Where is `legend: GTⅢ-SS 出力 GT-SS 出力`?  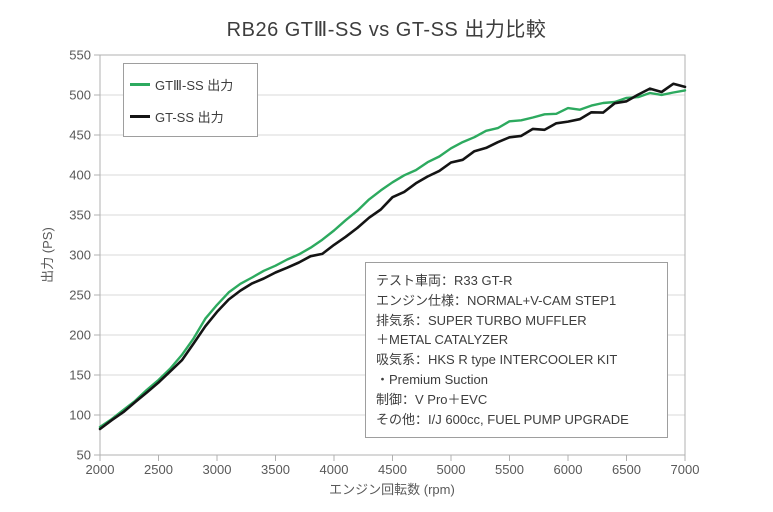
legend: GTⅢ-SS 出力 GT-SS 出力 is located at coordinates (190, 100).